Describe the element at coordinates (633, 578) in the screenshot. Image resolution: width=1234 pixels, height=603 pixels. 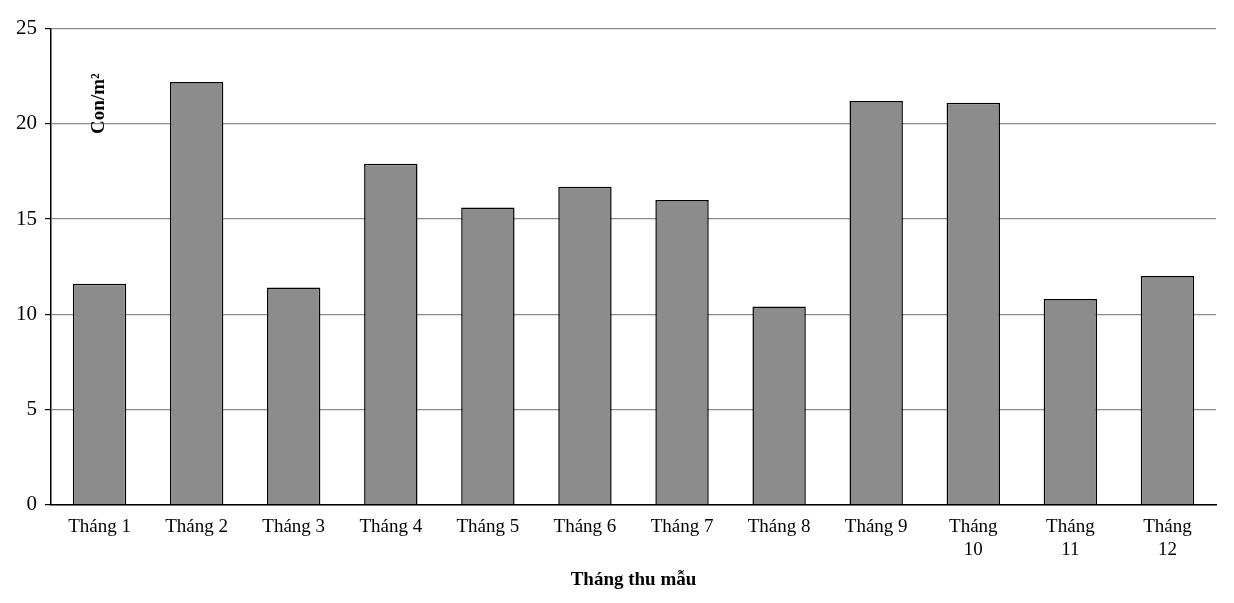
I see `x-axis-title: Tháng thu mẫu` at that location.